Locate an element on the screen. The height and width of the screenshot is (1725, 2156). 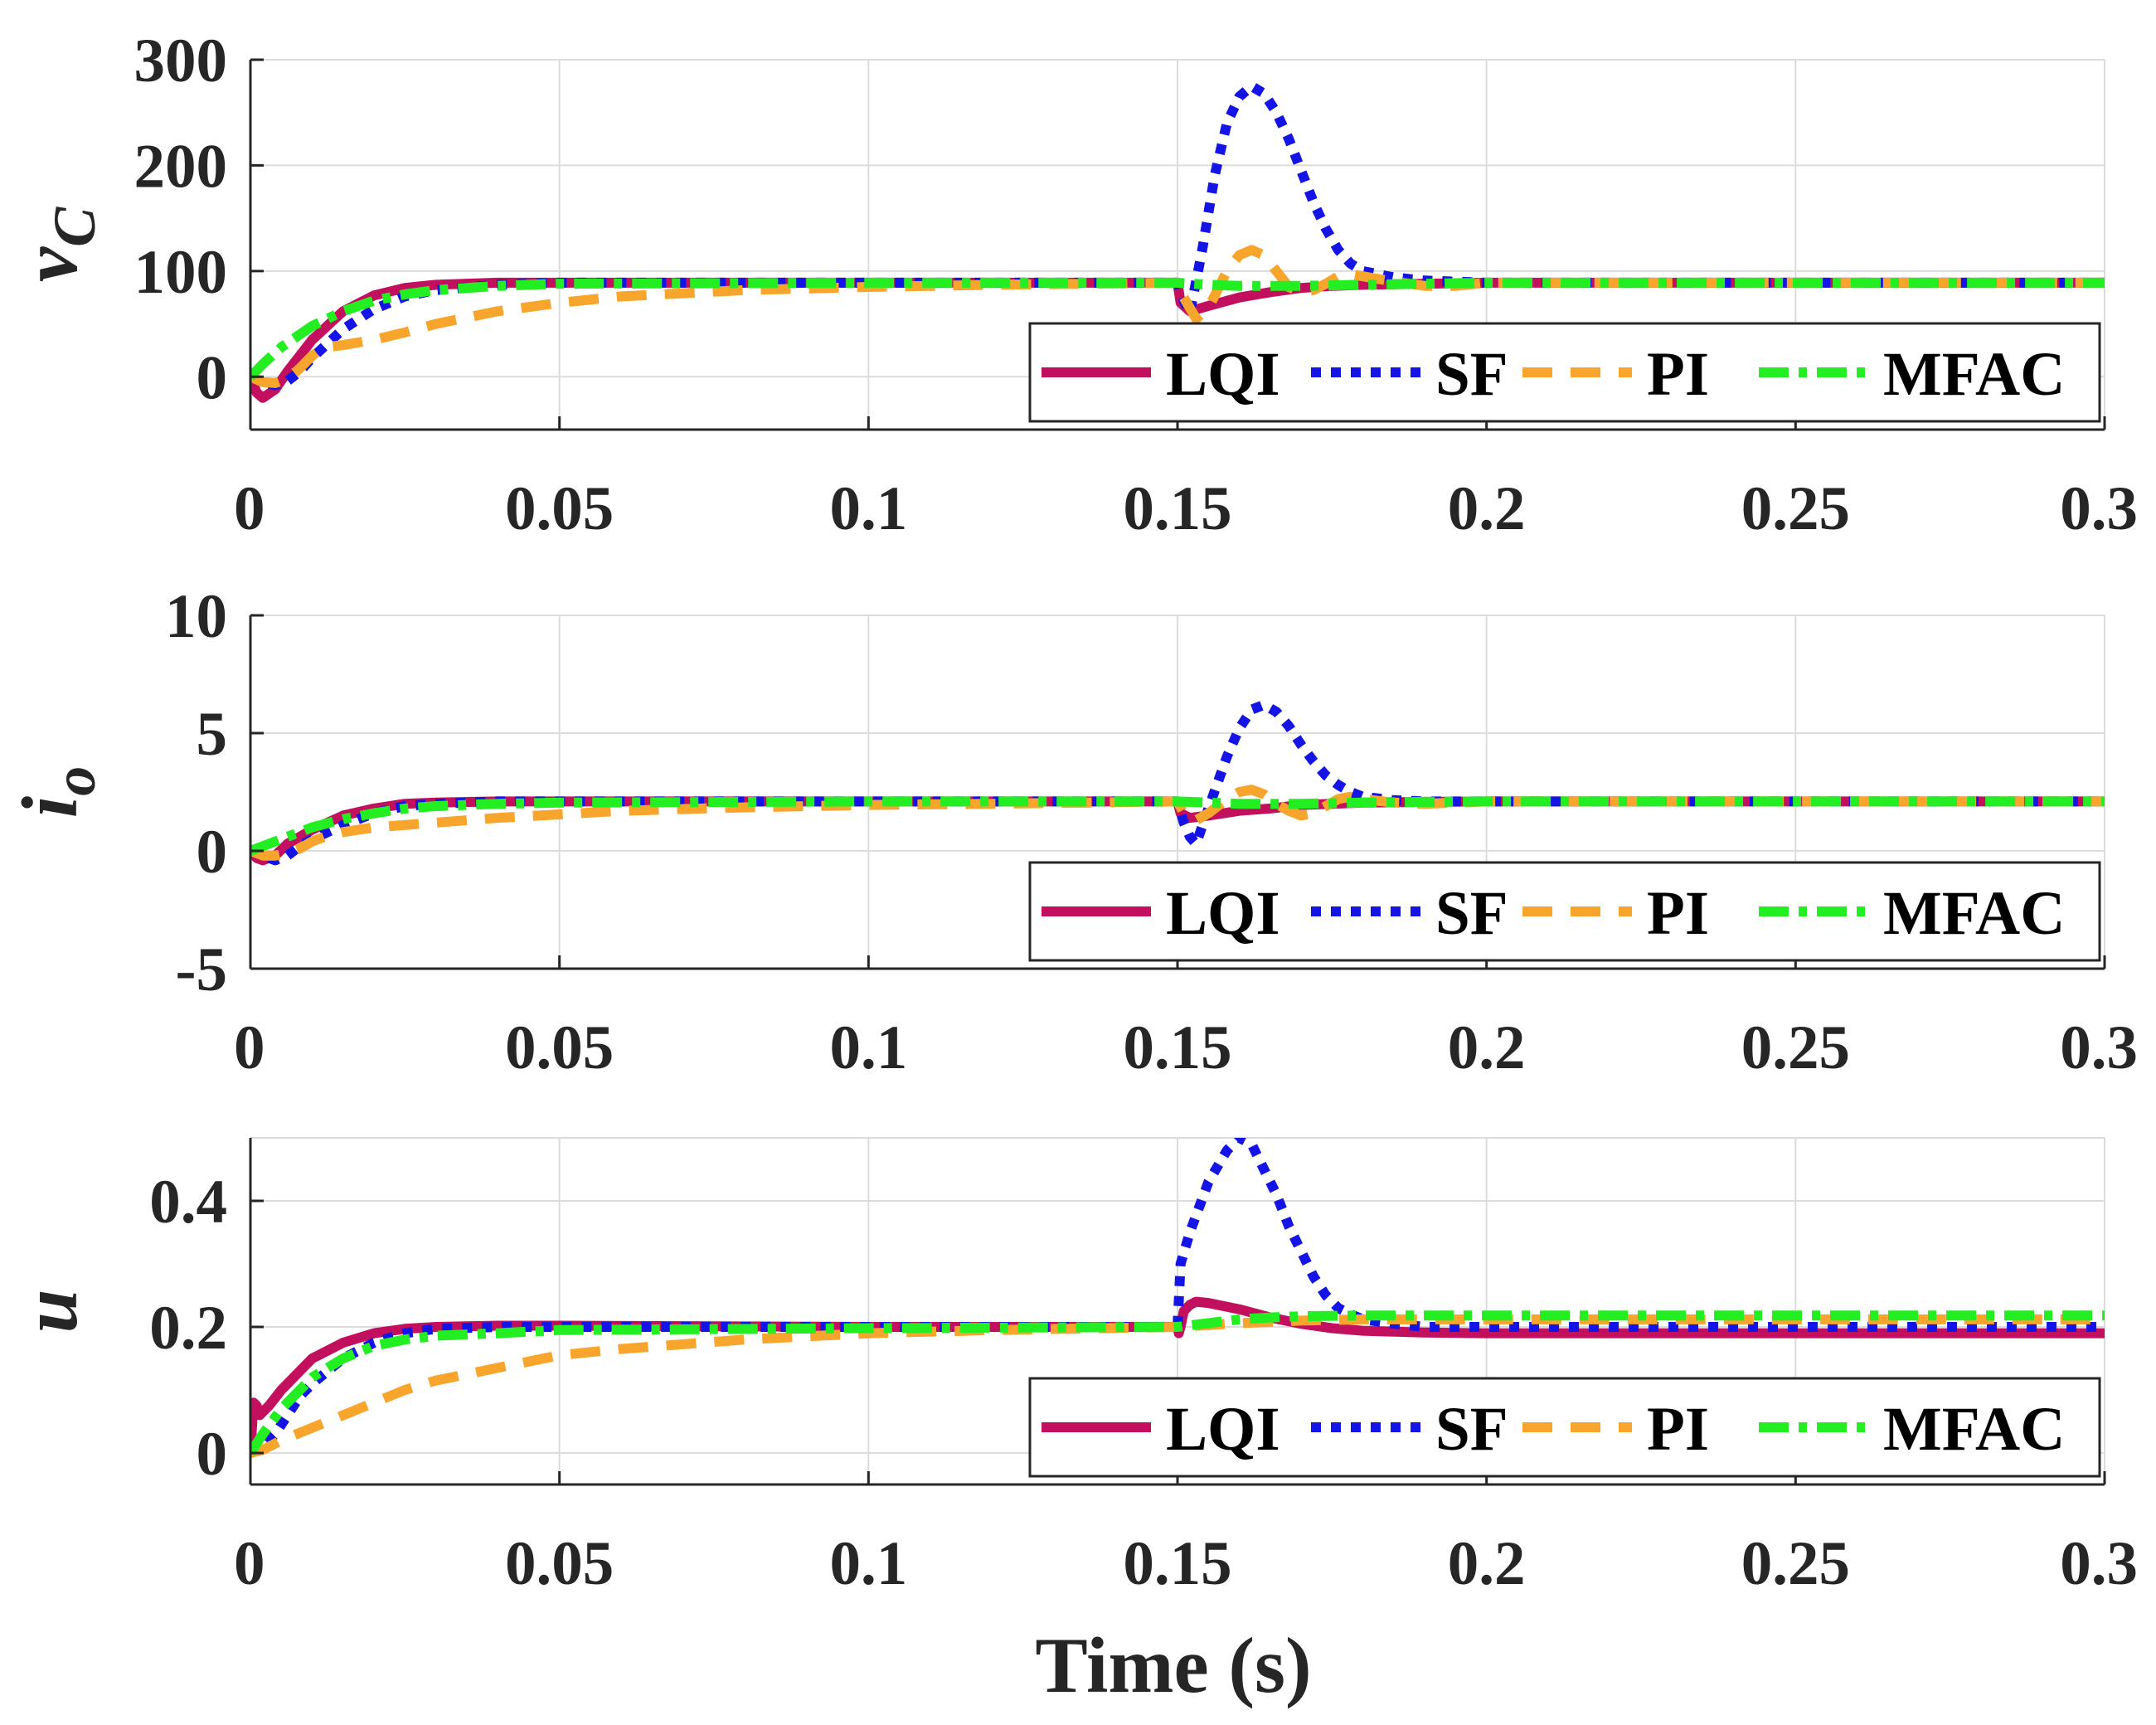
y-axis-label: vC is located at coordinates (57, 245).